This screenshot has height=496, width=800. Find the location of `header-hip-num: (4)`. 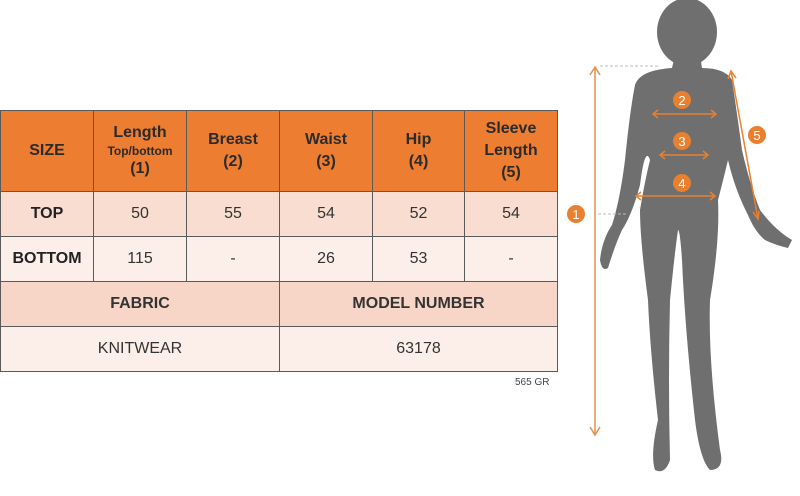

header-hip-num: (4) is located at coordinates (418, 161).